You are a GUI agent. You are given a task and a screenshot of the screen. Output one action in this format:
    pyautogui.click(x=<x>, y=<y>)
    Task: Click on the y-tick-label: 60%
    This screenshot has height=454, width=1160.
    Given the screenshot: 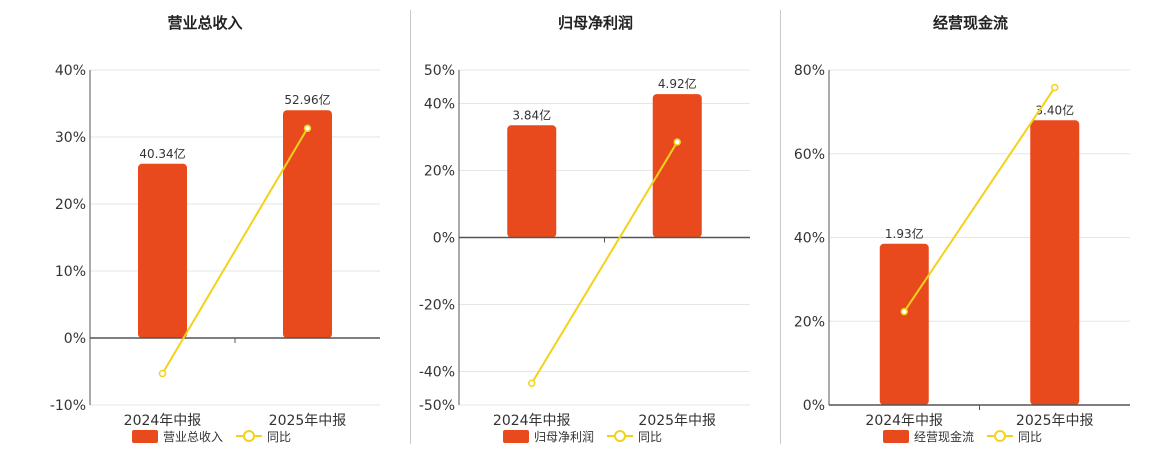 What is the action you would take?
    pyautogui.click(x=809, y=155)
    